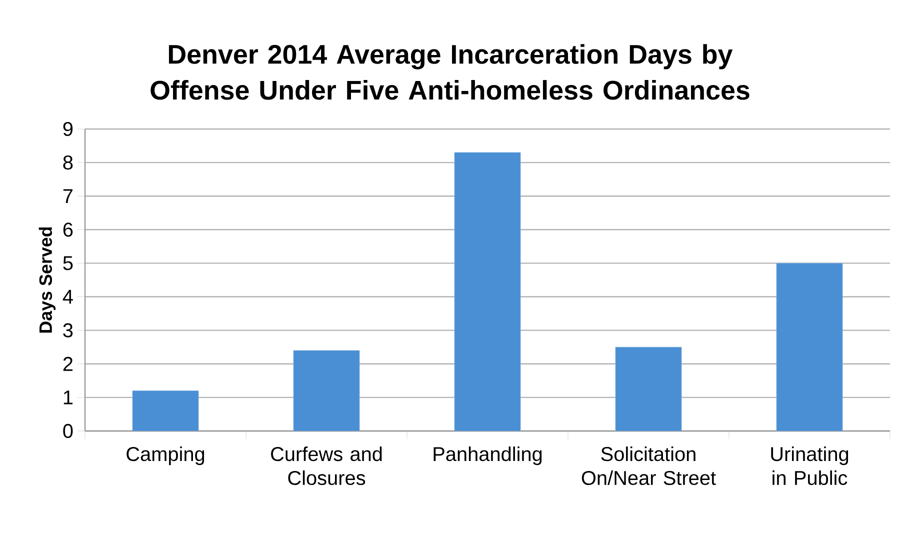 The width and height of the screenshot is (899, 540). What do you see at coordinates (649, 466) in the screenshot?
I see `x-tick-label: Solicitation On/Near Street` at bounding box center [649, 466].